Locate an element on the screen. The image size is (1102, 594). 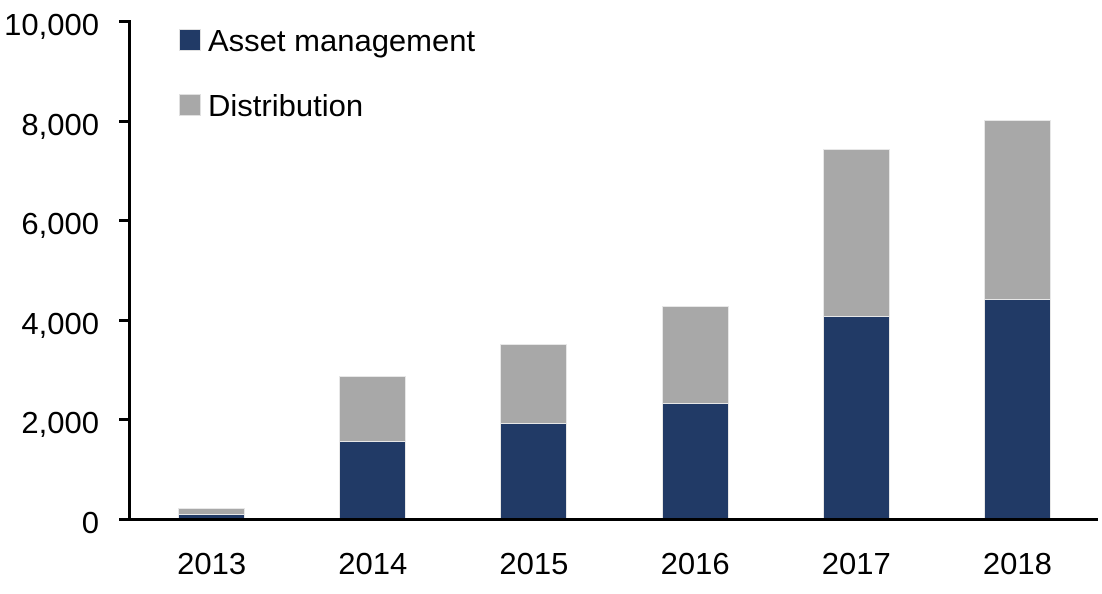
bar-2016-segment-distribution is located at coordinates (695, 356).